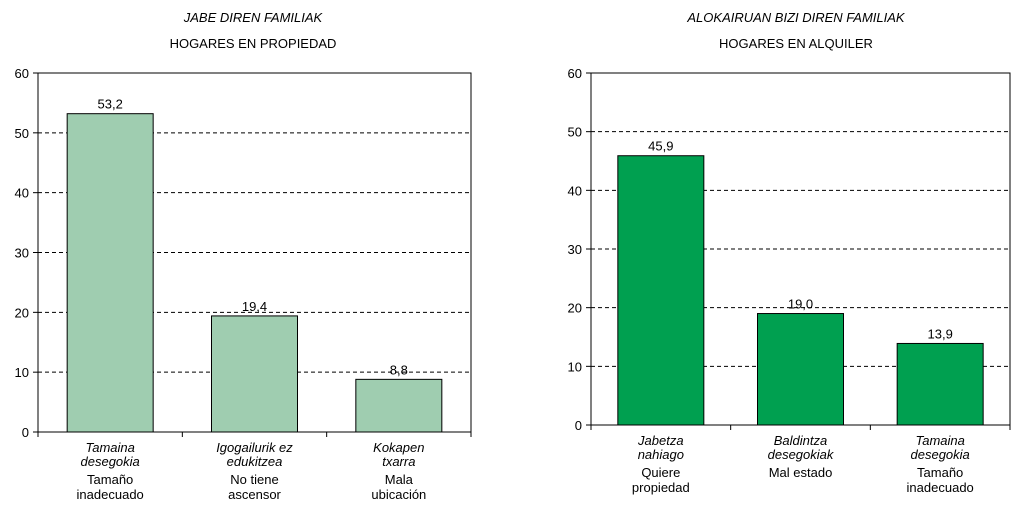 The height and width of the screenshot is (507, 1013). What do you see at coordinates (255, 461) in the screenshot?
I see `category-label-basque: edukitzea` at bounding box center [255, 461].